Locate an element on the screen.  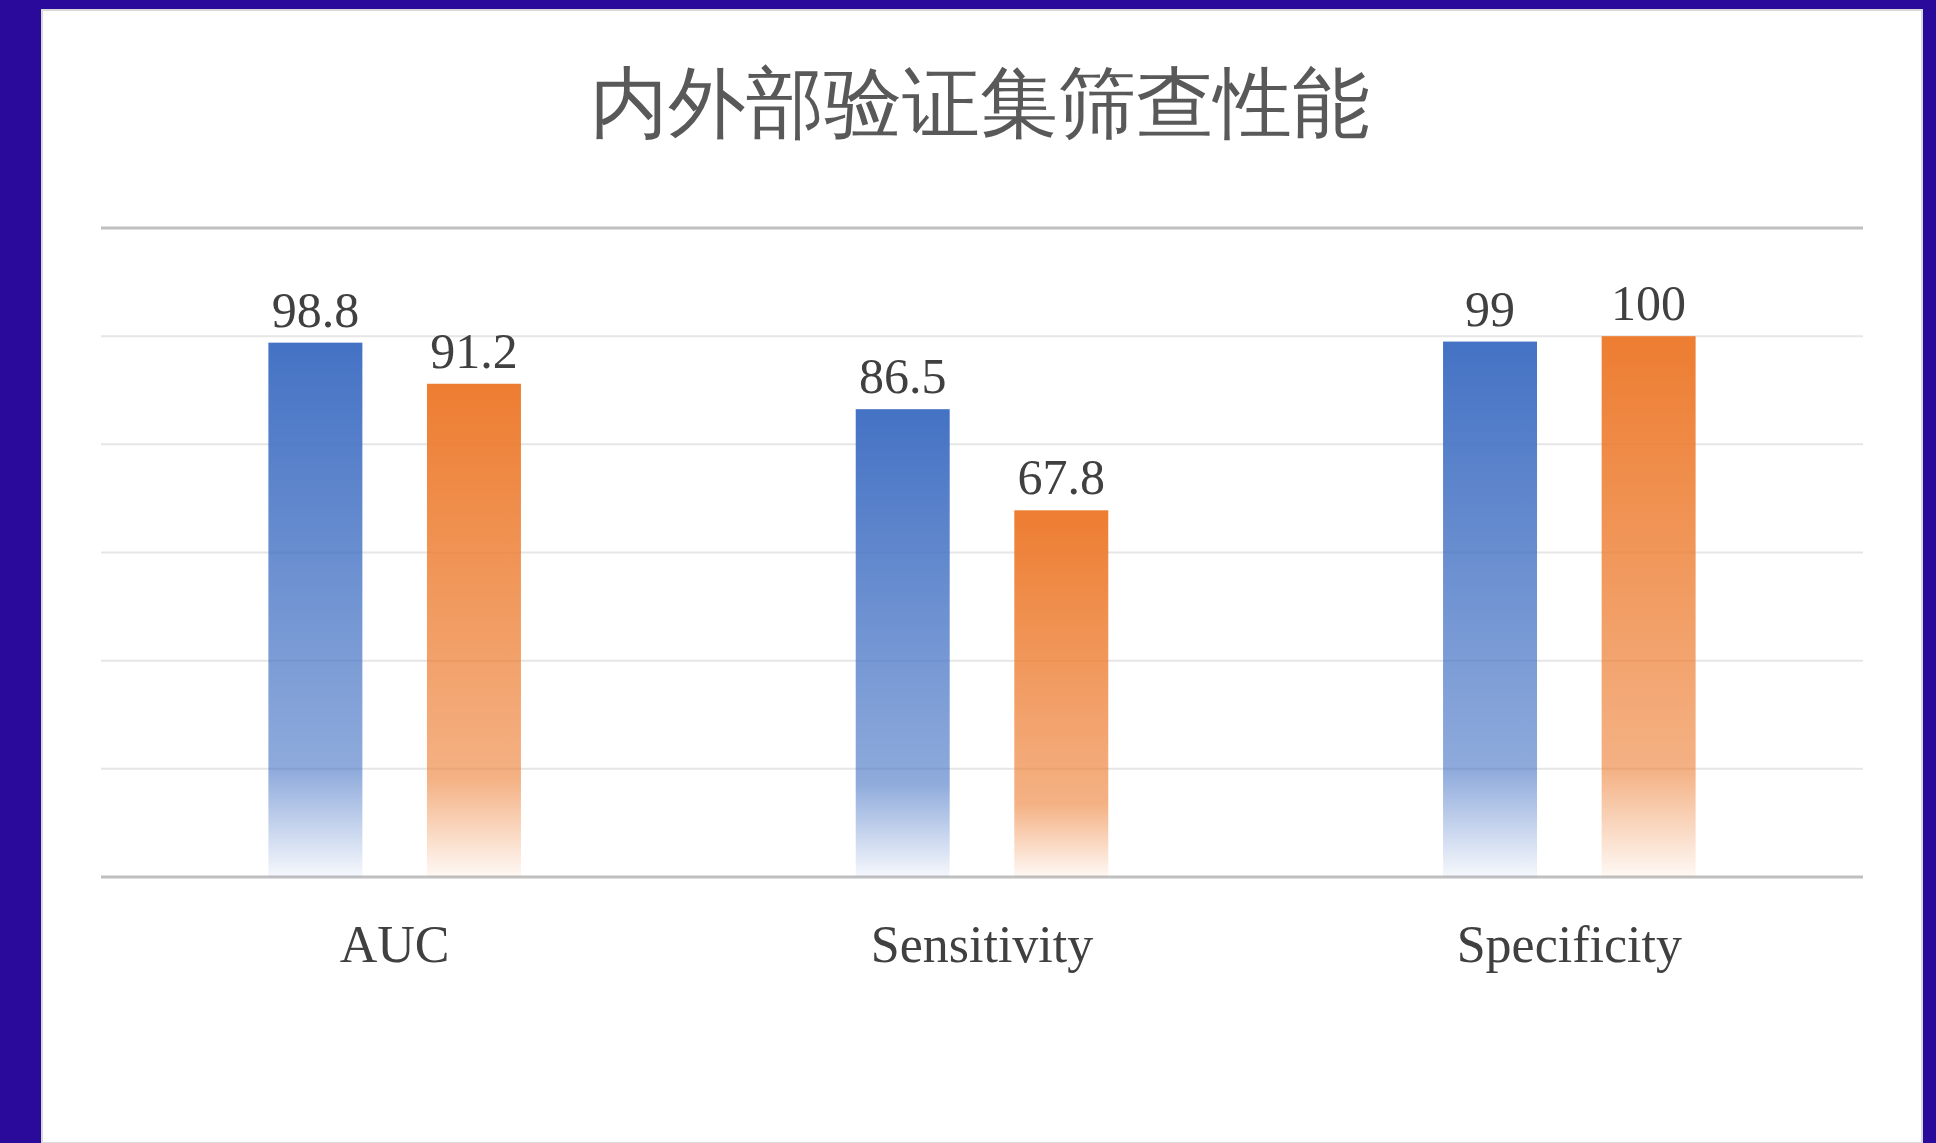
data-label: 86.5 is located at coordinates (902, 376).